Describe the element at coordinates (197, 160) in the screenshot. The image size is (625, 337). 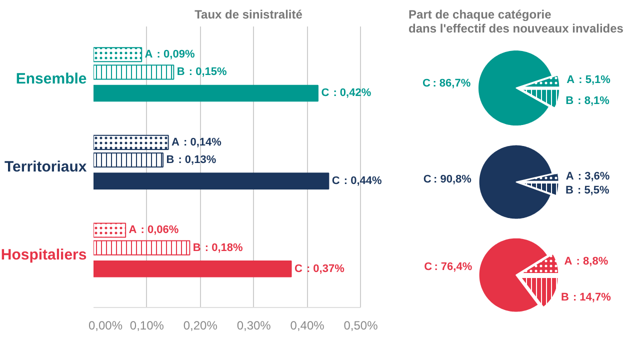
I see `data-label: : 0,13%` at that location.